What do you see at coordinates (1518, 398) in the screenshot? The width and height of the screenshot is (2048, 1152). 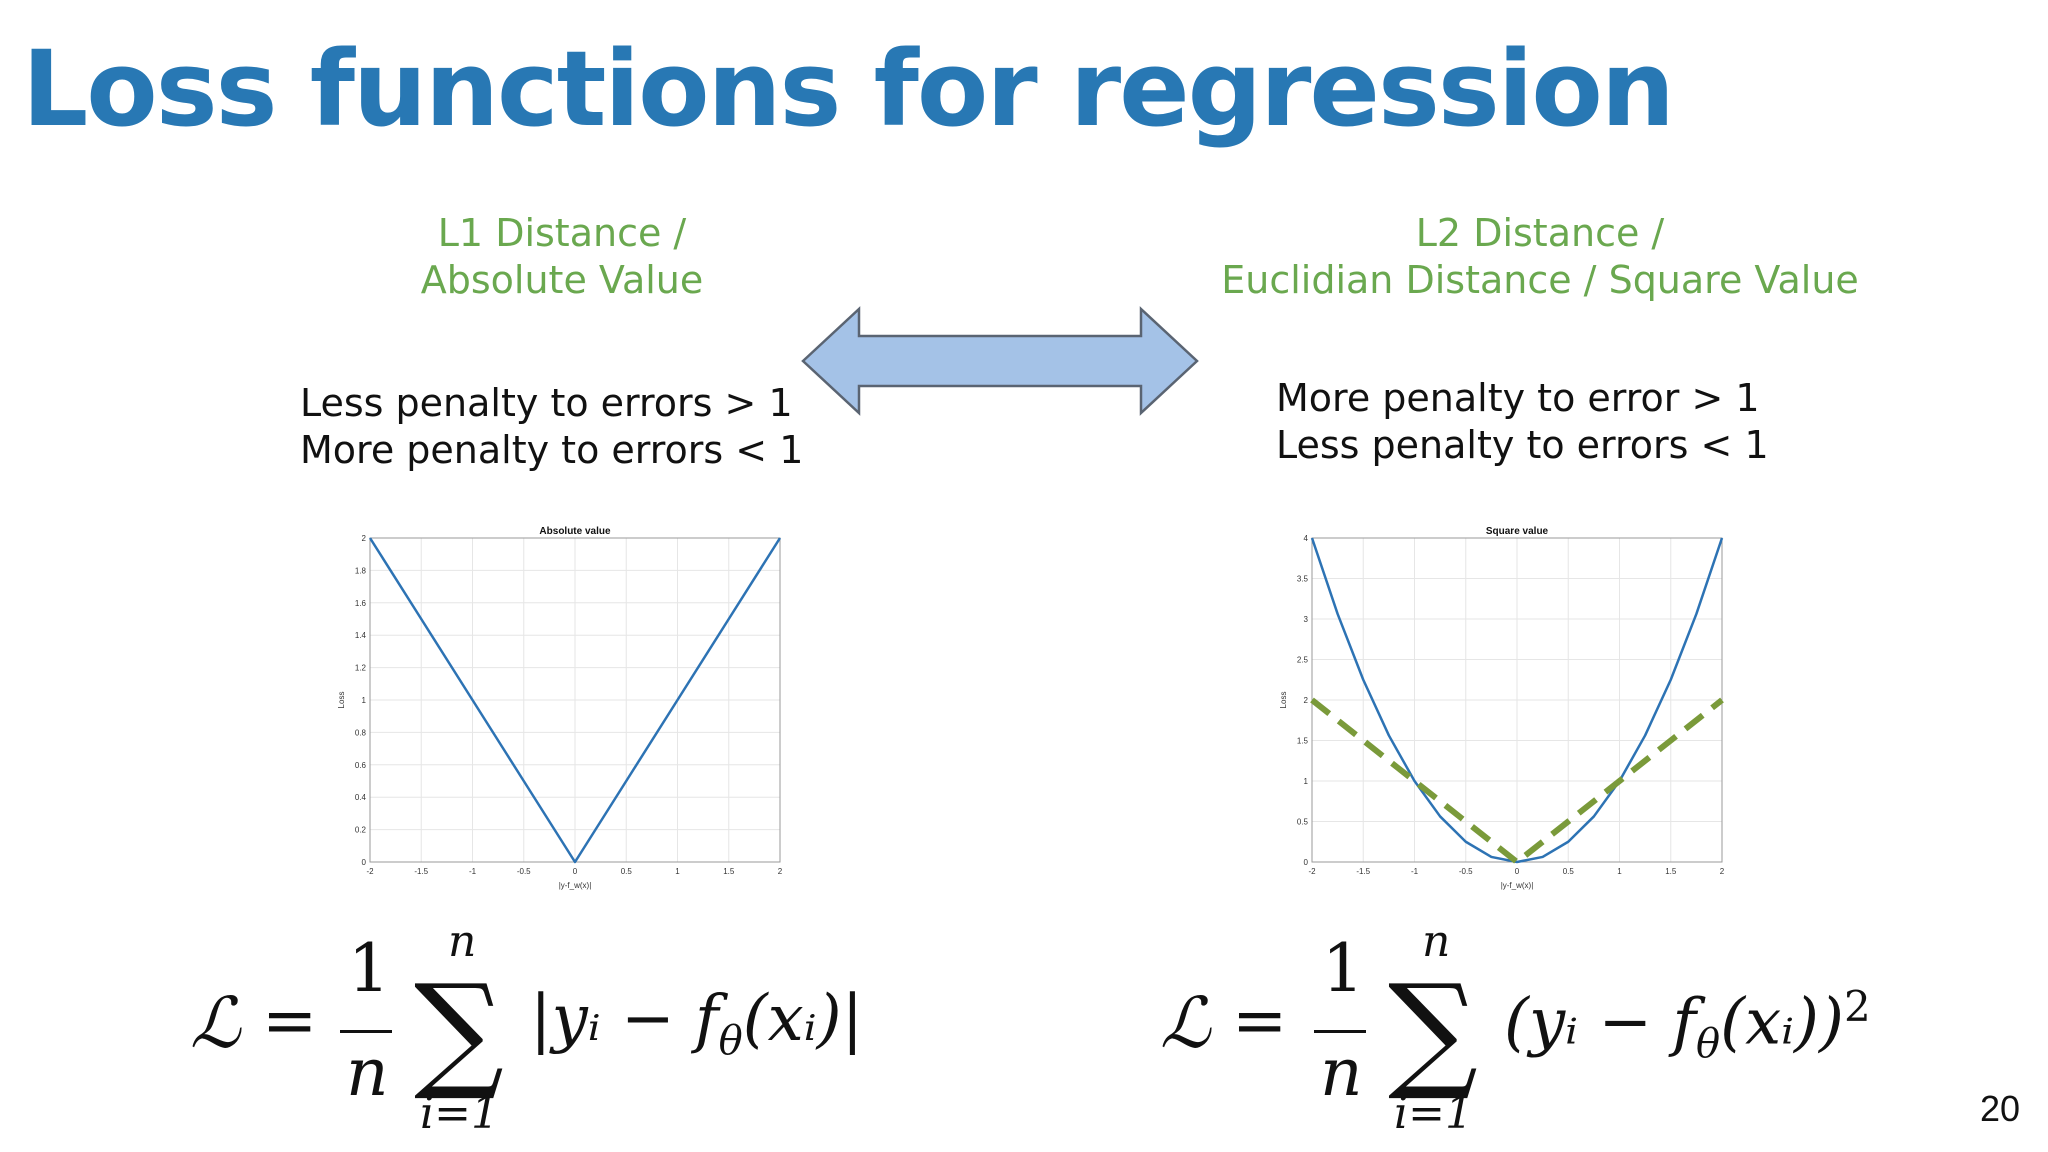 I see `right-penalty-line1: More penalty to error > 1` at bounding box center [1518, 398].